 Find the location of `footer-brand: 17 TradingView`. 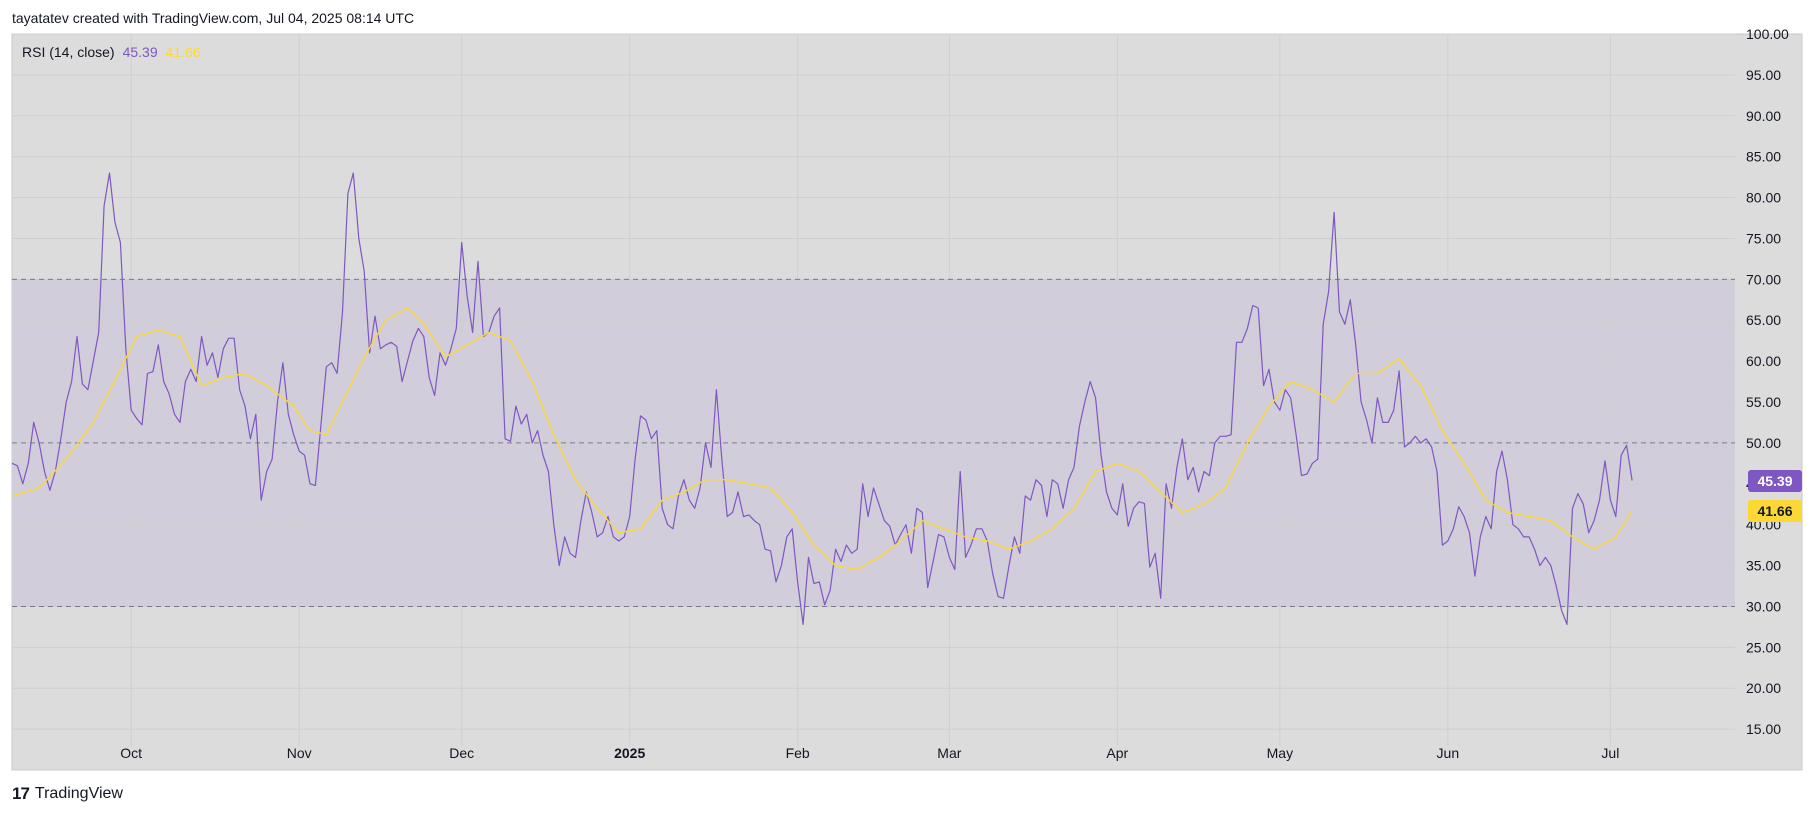

footer-brand: 17 TradingView is located at coordinates (67, 794).